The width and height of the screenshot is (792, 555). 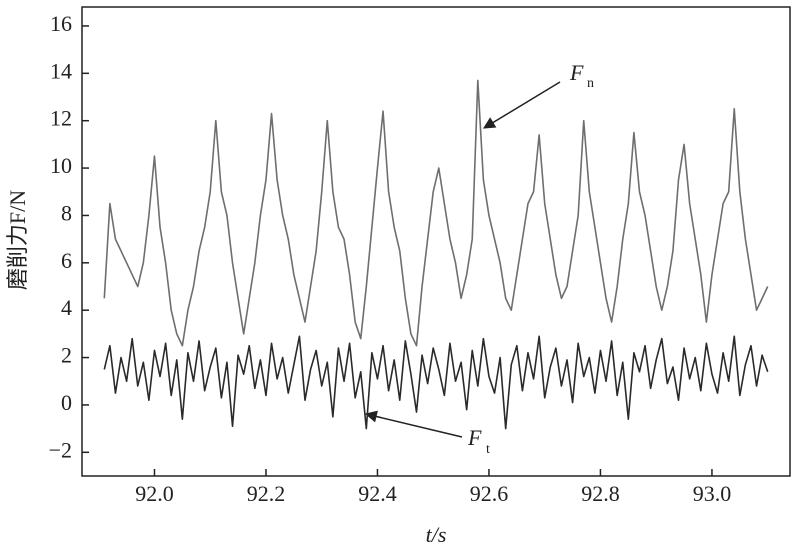 I want to click on x-tick-label: 92.0, so click(x=154, y=493).